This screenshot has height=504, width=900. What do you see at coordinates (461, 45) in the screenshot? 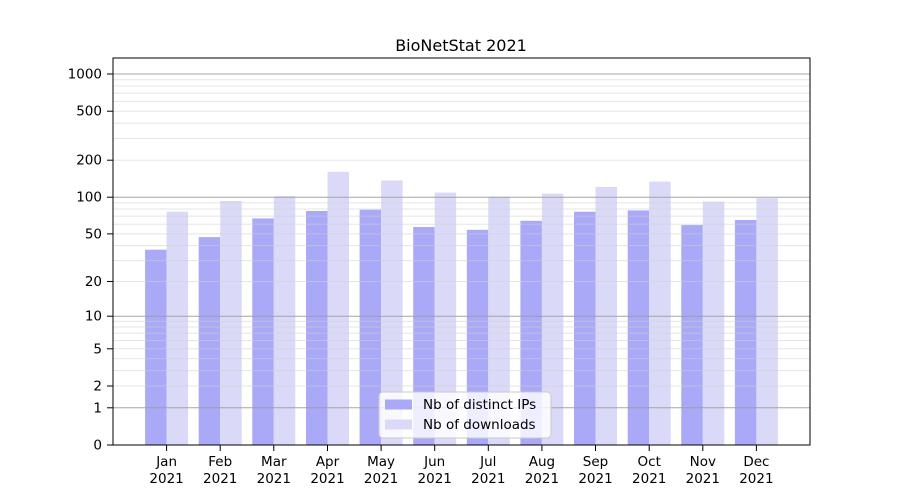
I see `chart-title: BioNetStat 2021` at bounding box center [461, 45].